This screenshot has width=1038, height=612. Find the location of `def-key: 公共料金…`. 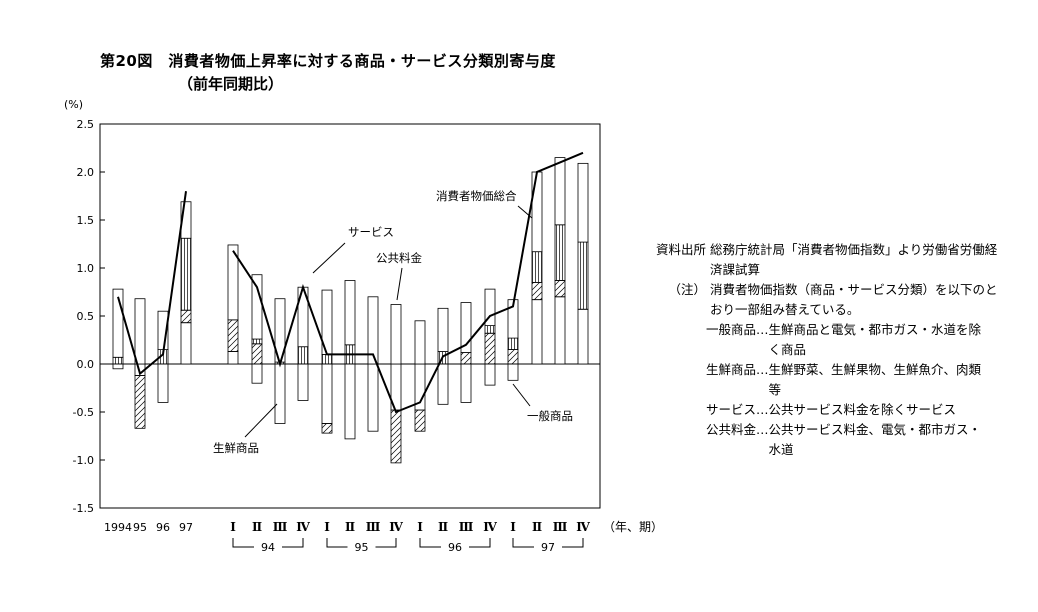

def-key: 公共料金… is located at coordinates (737, 429).